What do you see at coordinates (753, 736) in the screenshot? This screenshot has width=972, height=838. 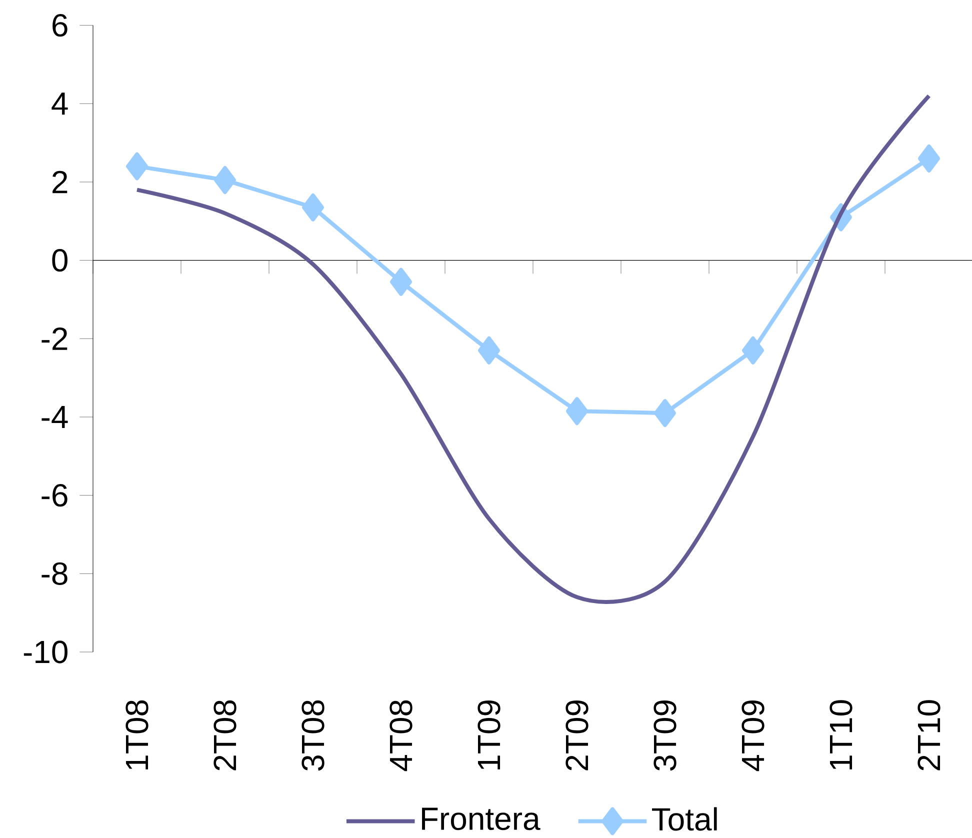 I see `x-tick-label: 4T09` at bounding box center [753, 736].